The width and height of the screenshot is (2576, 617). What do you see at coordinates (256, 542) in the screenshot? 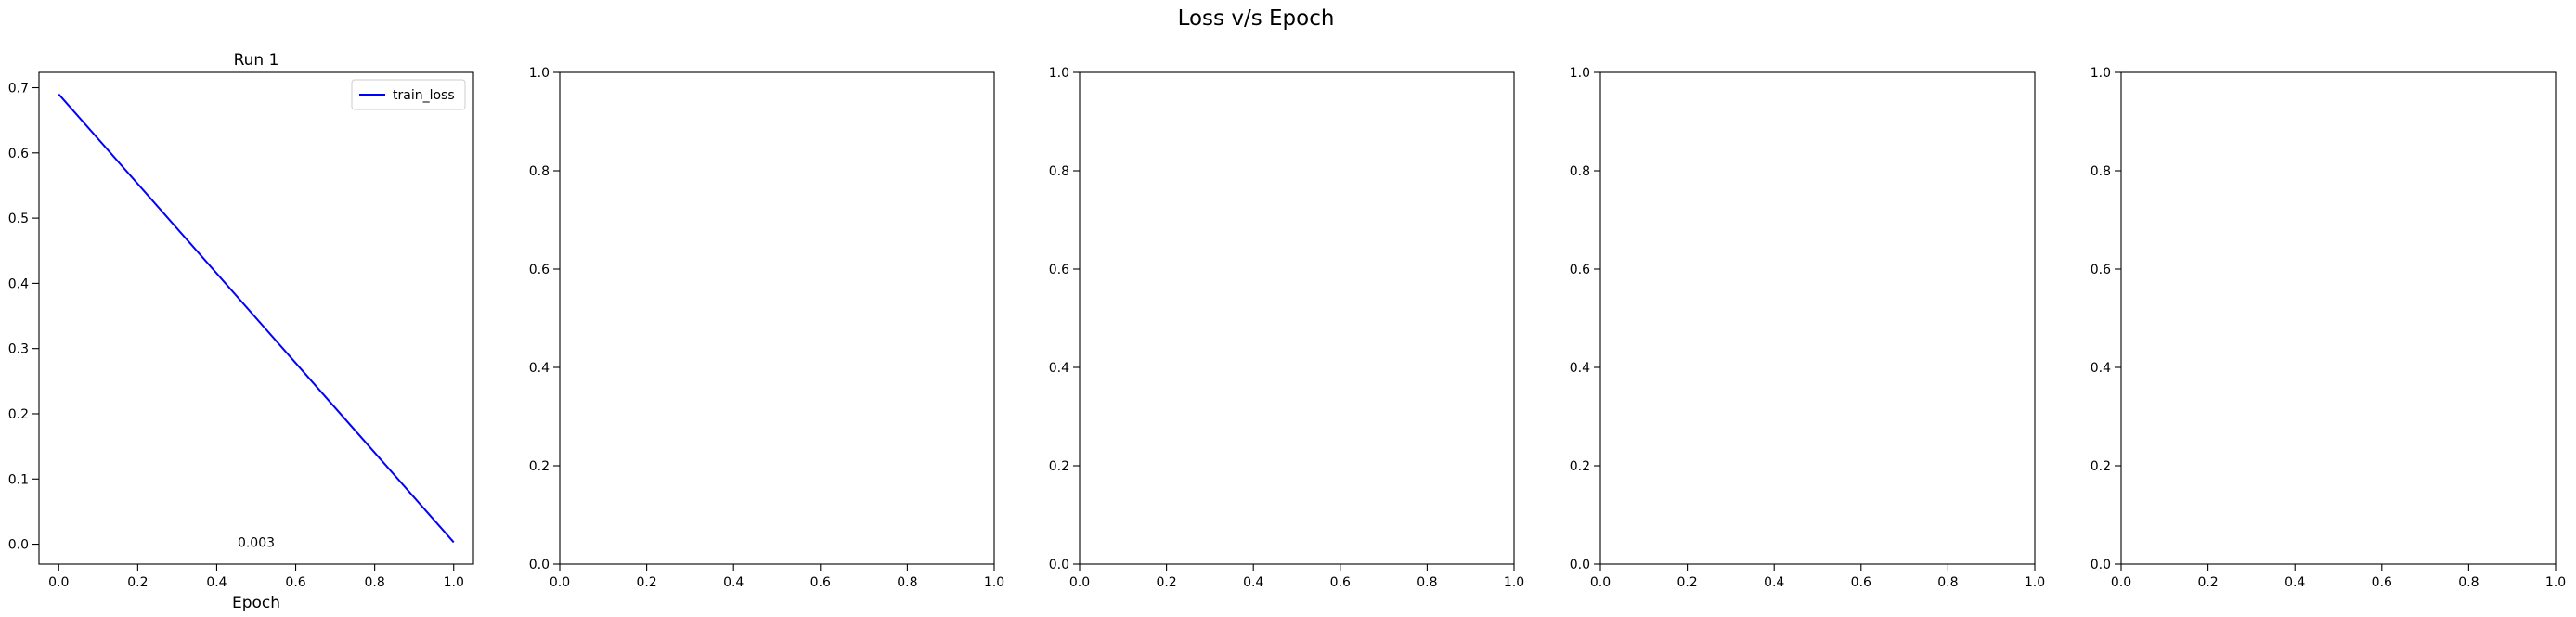
I see `value-annotation: 0.003` at bounding box center [256, 542].